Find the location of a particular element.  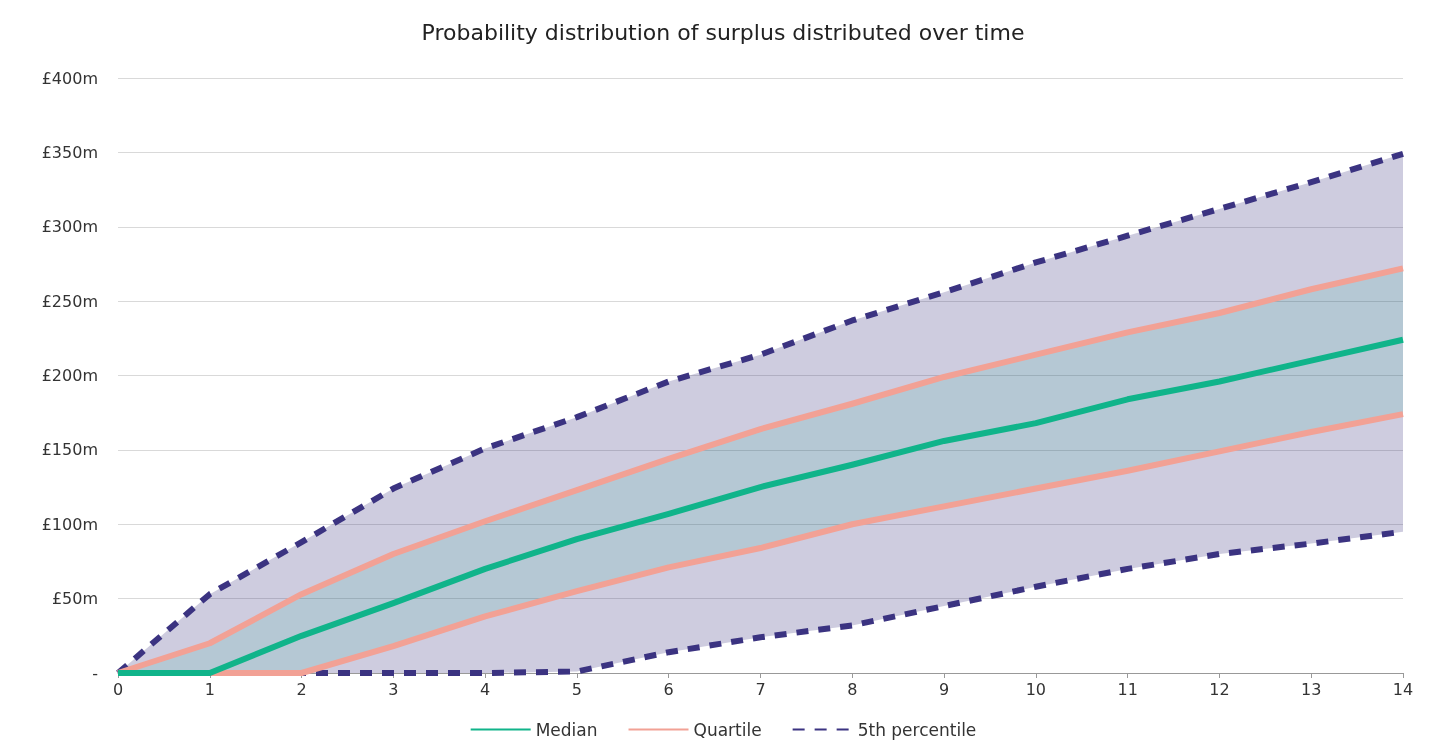

legend-label: Quartile is located at coordinates (727, 729).